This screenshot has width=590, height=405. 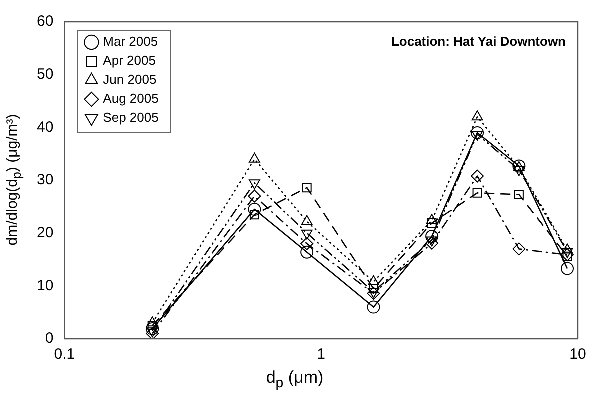 I want to click on legend-label: Mar 2005, so click(x=130, y=42).